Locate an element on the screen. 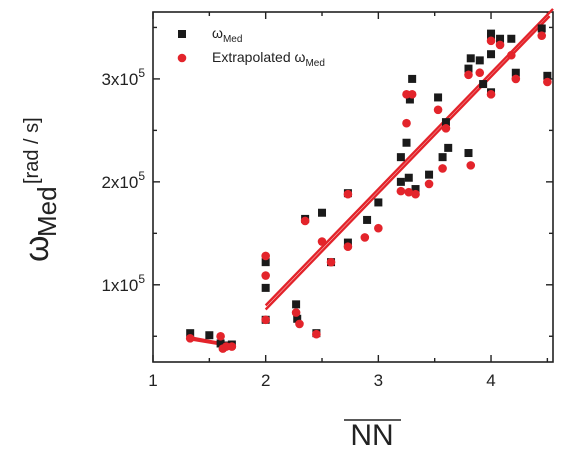 This screenshot has width=584, height=449. y-axis-symbol: ω is located at coordinates (37, 248).